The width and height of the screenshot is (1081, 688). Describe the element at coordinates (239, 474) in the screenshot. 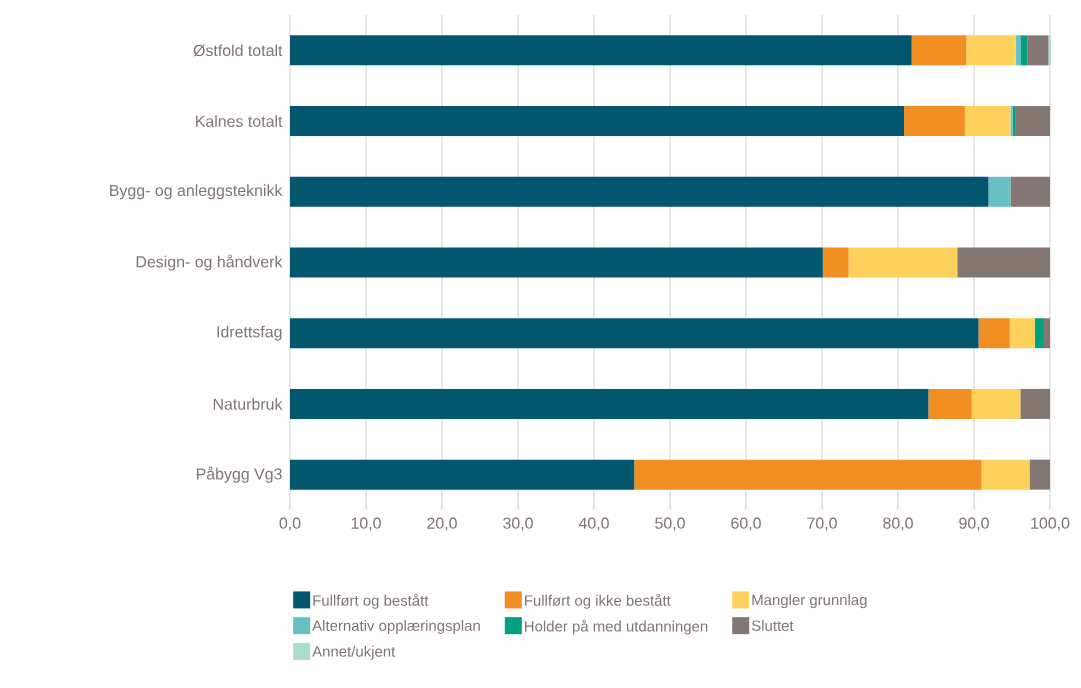

I see `y-tick-label: Påbygg Vg3` at that location.